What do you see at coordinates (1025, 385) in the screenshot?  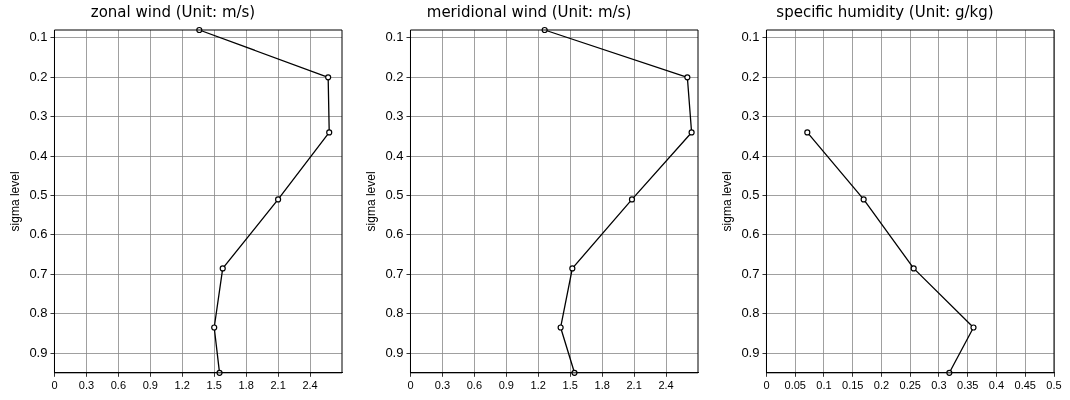 I see `x-tick-label: 0.45` at bounding box center [1025, 385].